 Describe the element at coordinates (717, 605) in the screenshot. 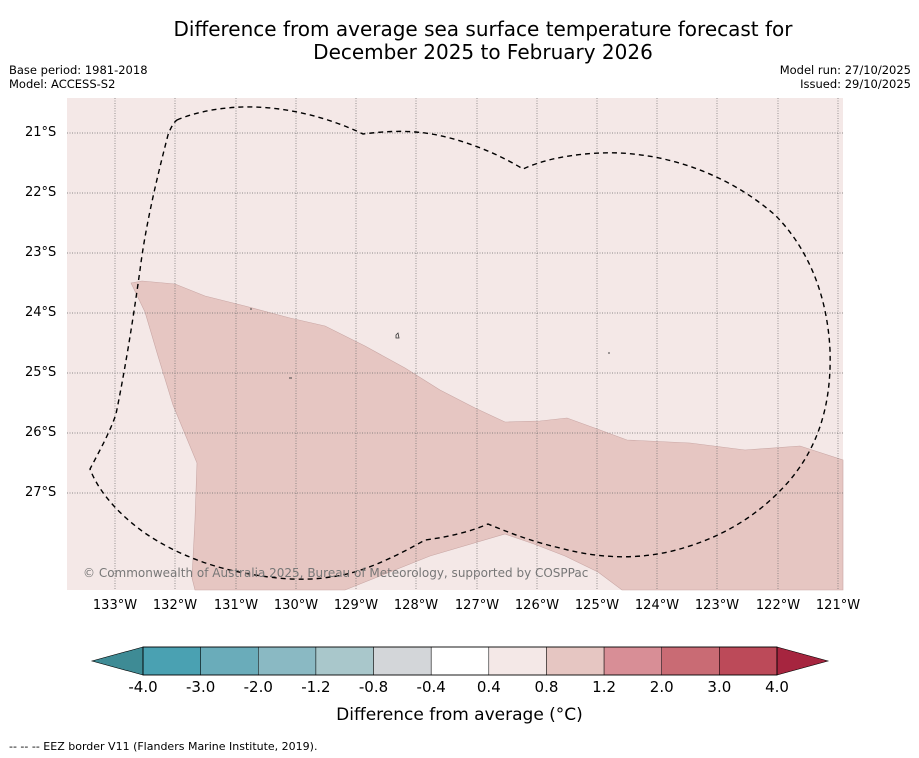

I see `lon-label-123w: 123°W` at that location.